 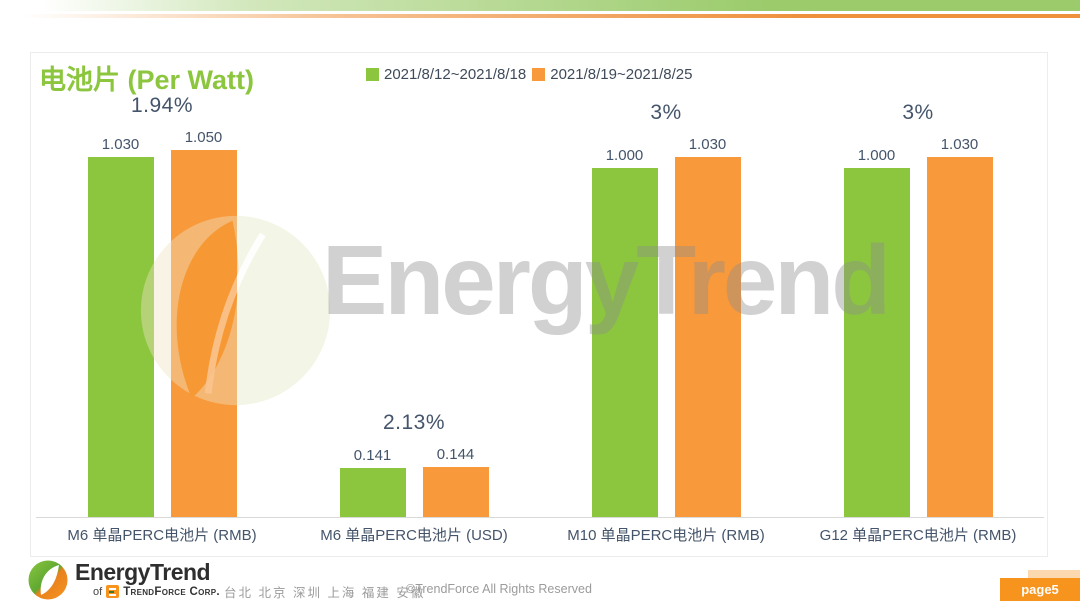 I want to click on legend-item-curr-week: 2021/8/19~2021/8/25, so click(x=612, y=74).